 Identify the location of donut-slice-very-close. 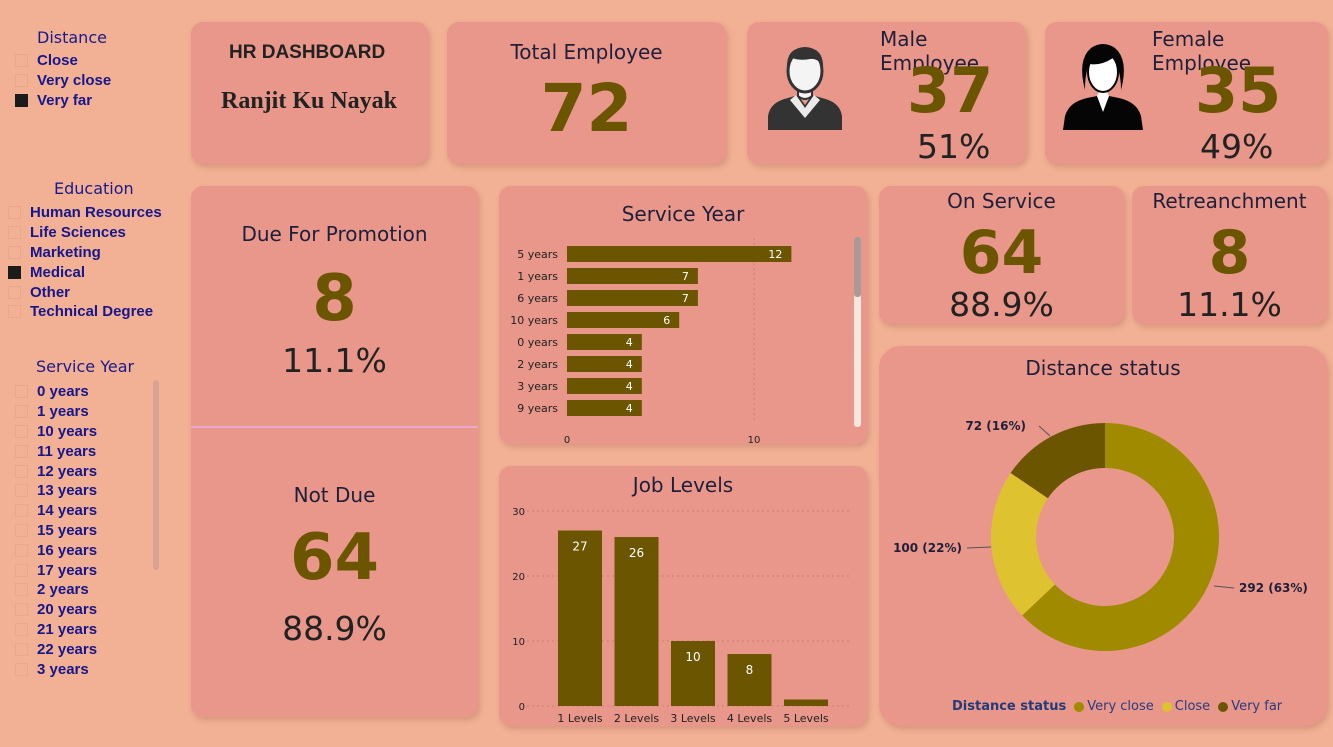
(1120, 537).